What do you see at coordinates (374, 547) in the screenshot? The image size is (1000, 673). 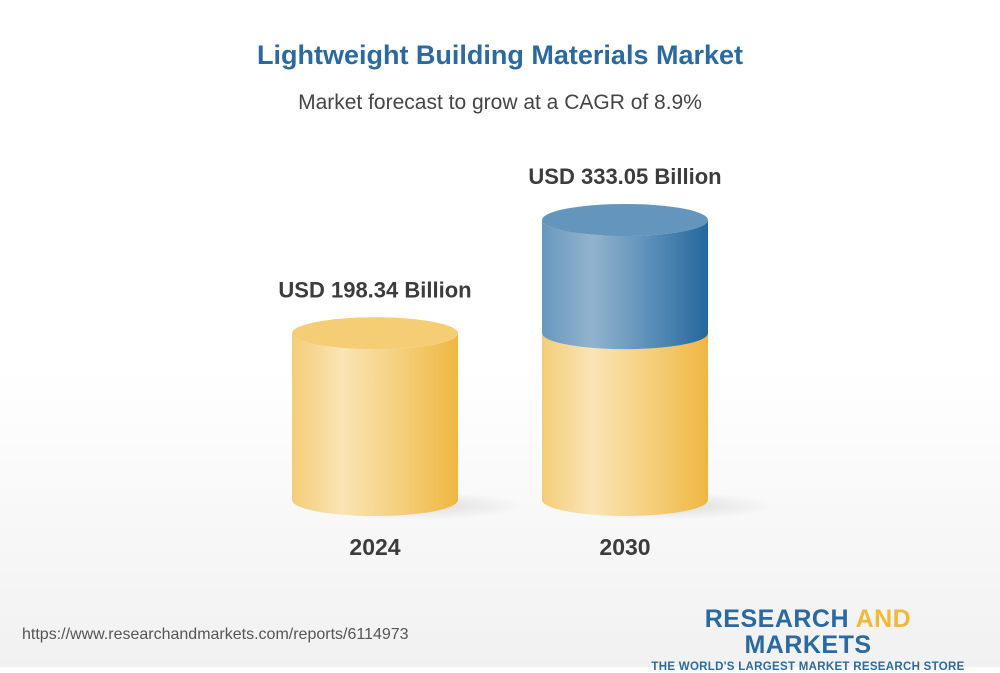 I see `x-tick-label: 2024` at bounding box center [374, 547].